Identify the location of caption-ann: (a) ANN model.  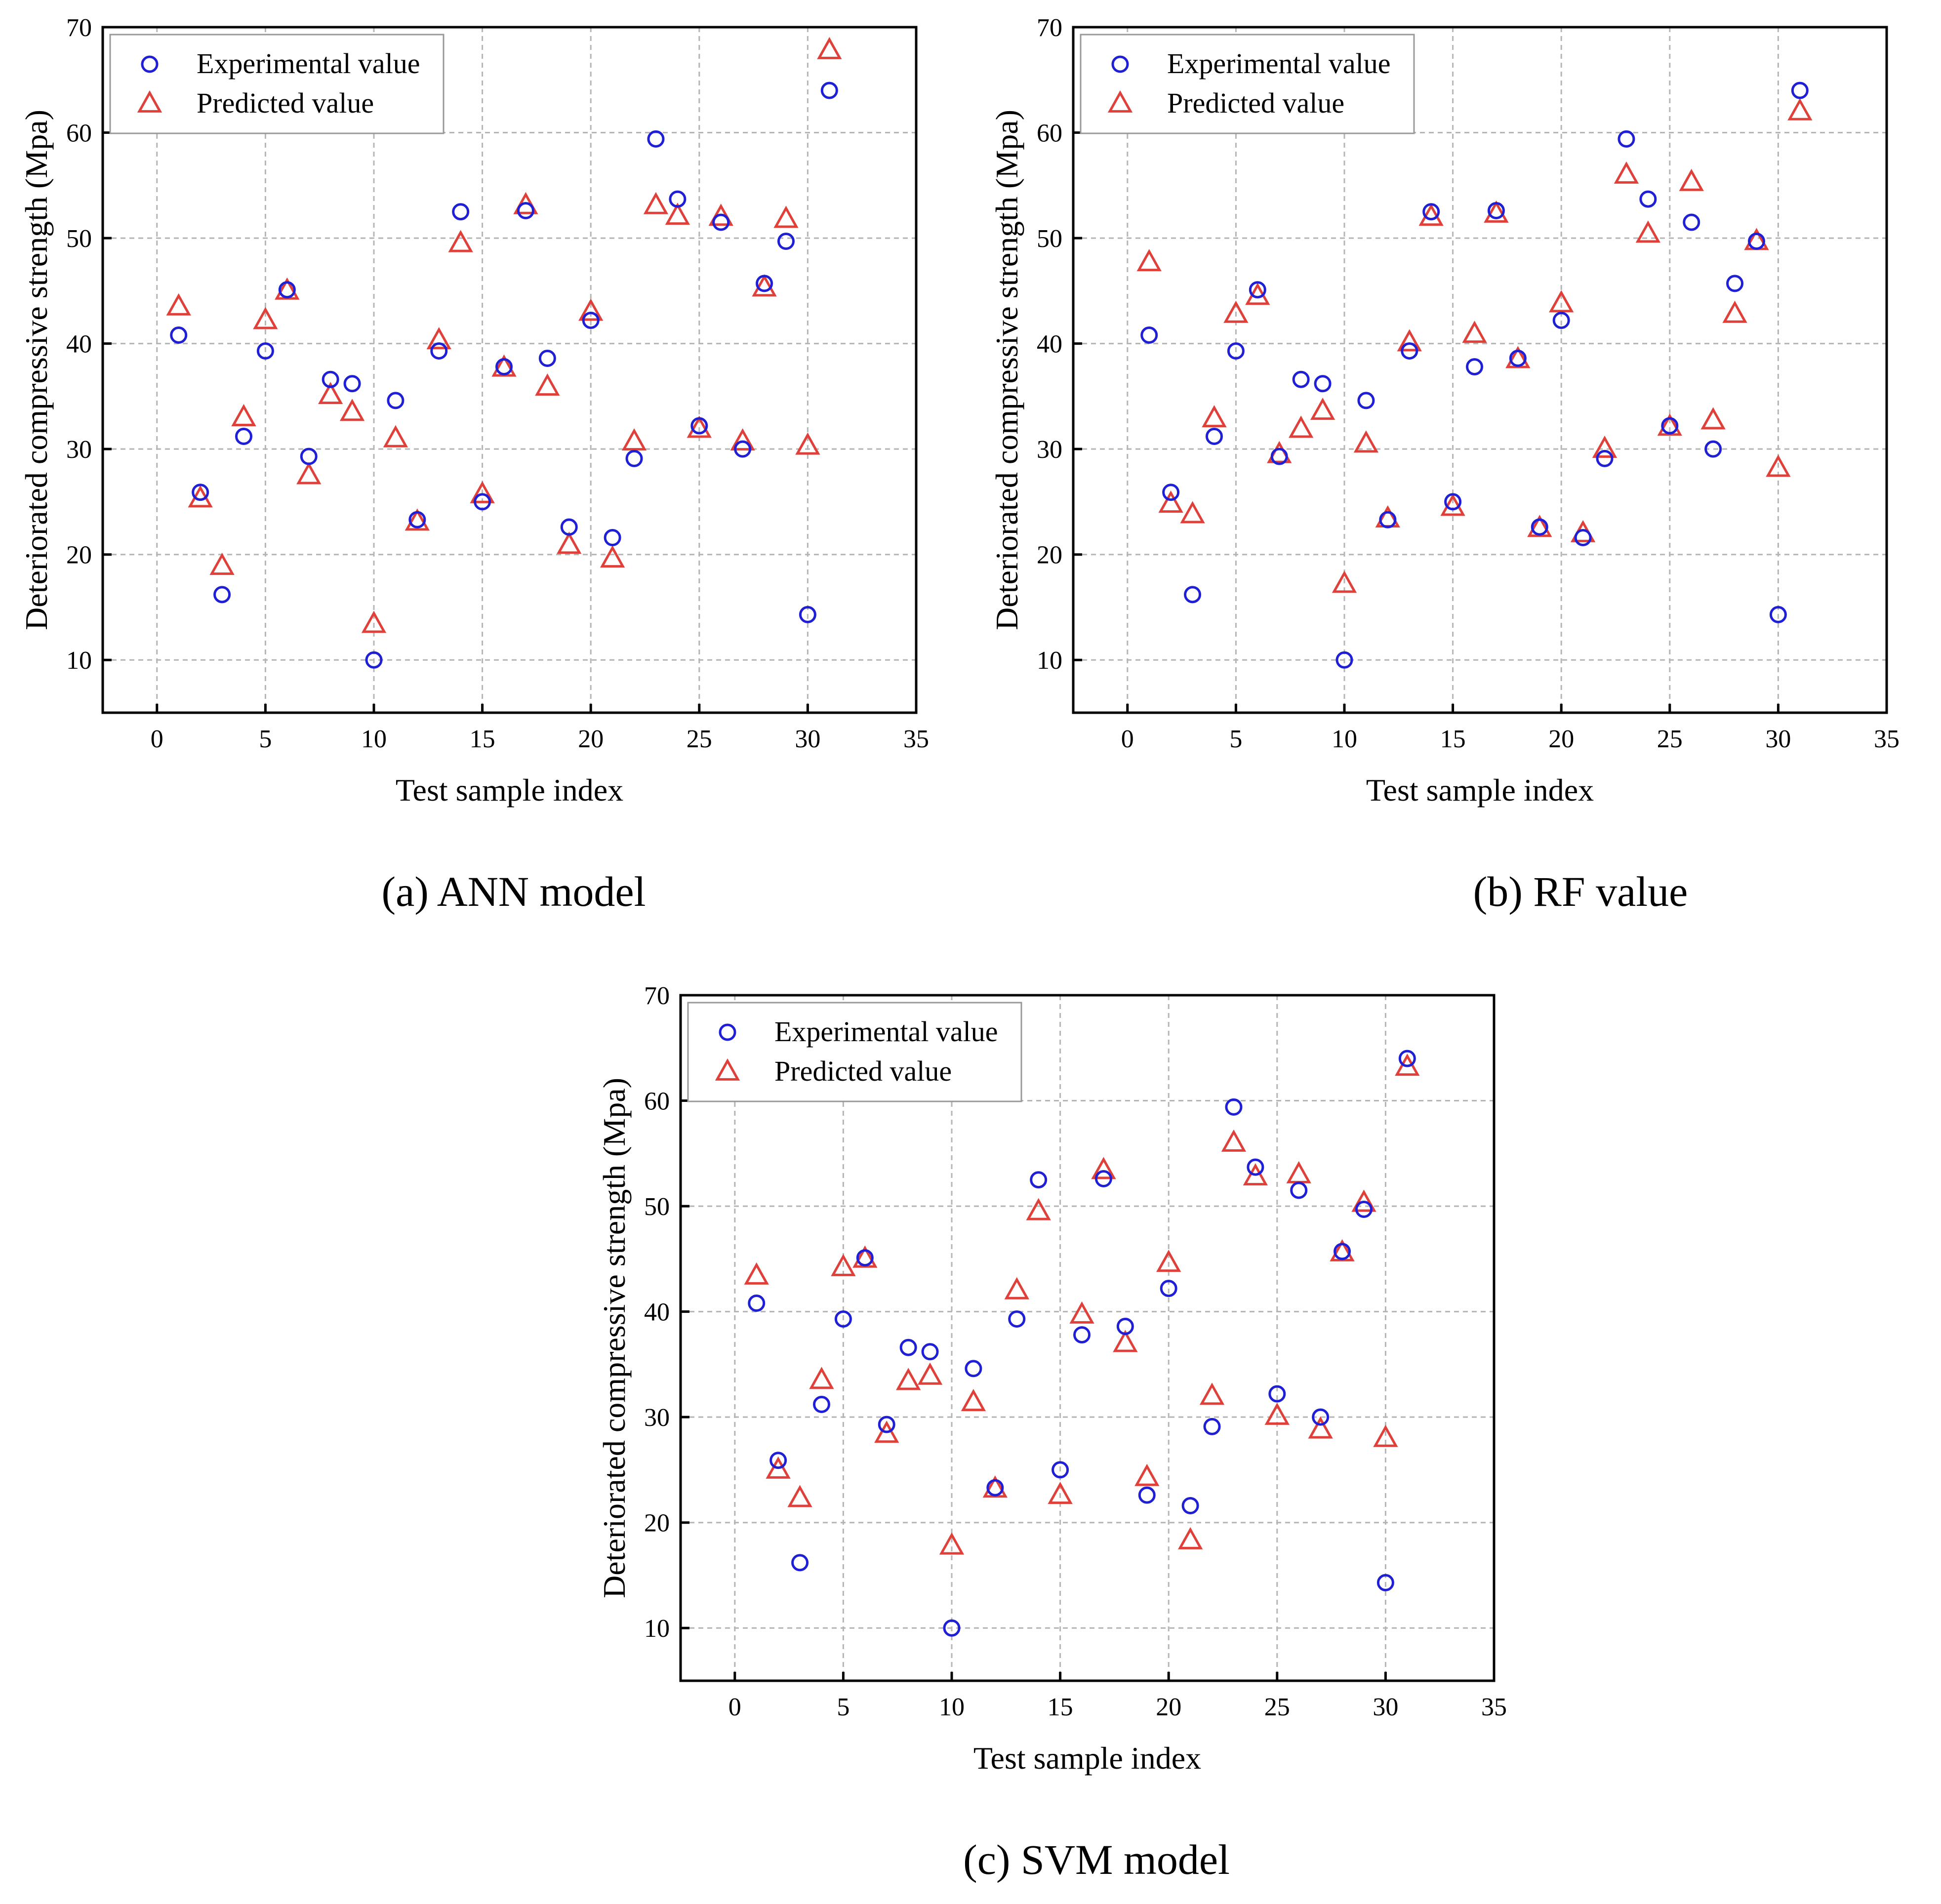
(513, 892).